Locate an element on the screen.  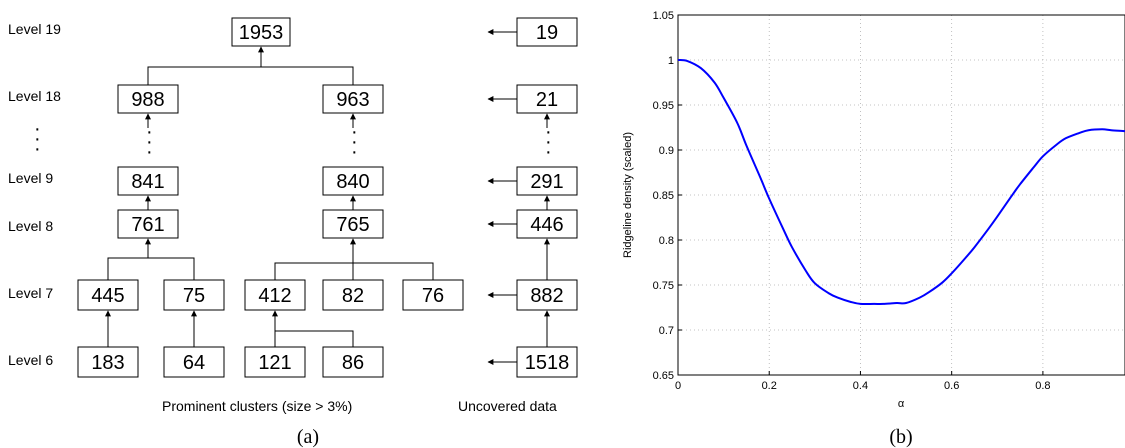
svg-text: 882 is located at coordinates (546, 296).